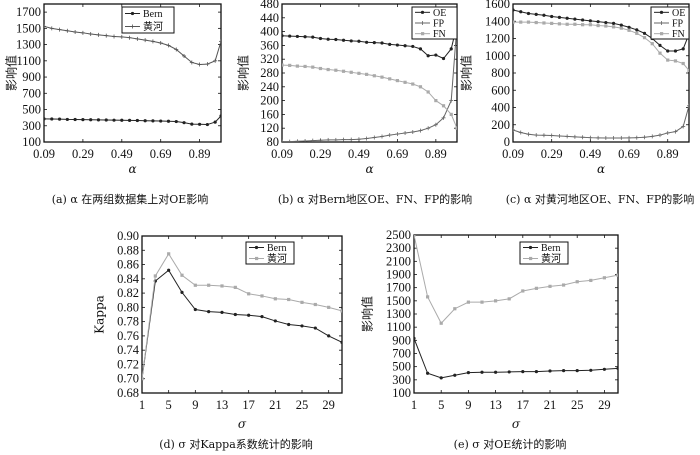  I want to click on y-tick-label: 1400, so click(497, 21).